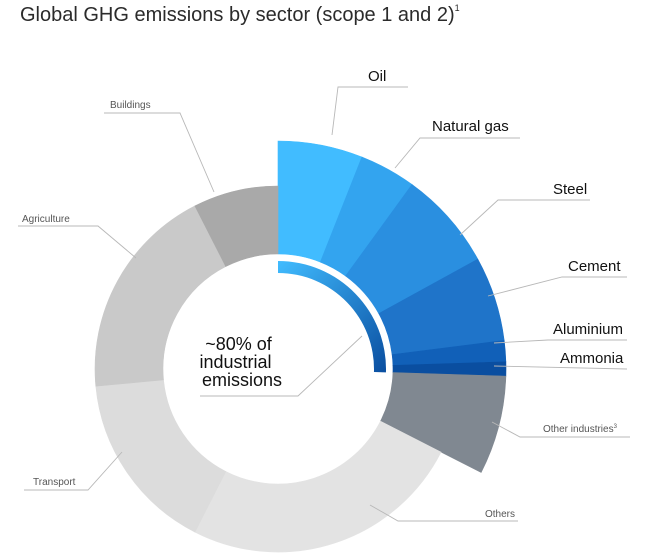  What do you see at coordinates (443, 513) in the screenshot?
I see `leader-line-others` at bounding box center [443, 513].